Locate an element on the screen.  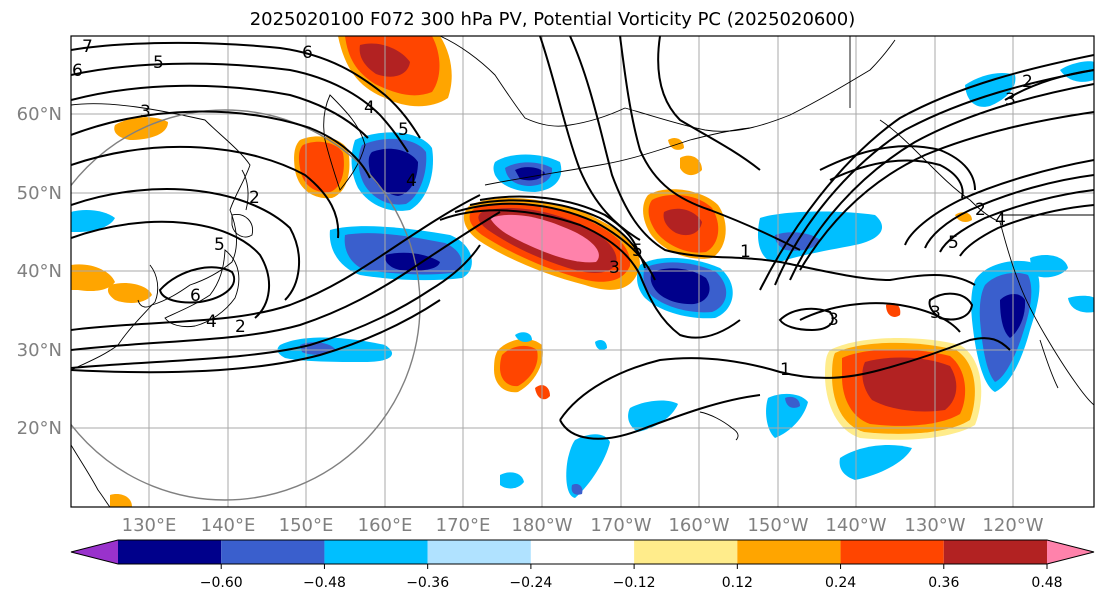
contour-label: 7 is located at coordinates (87, 47).